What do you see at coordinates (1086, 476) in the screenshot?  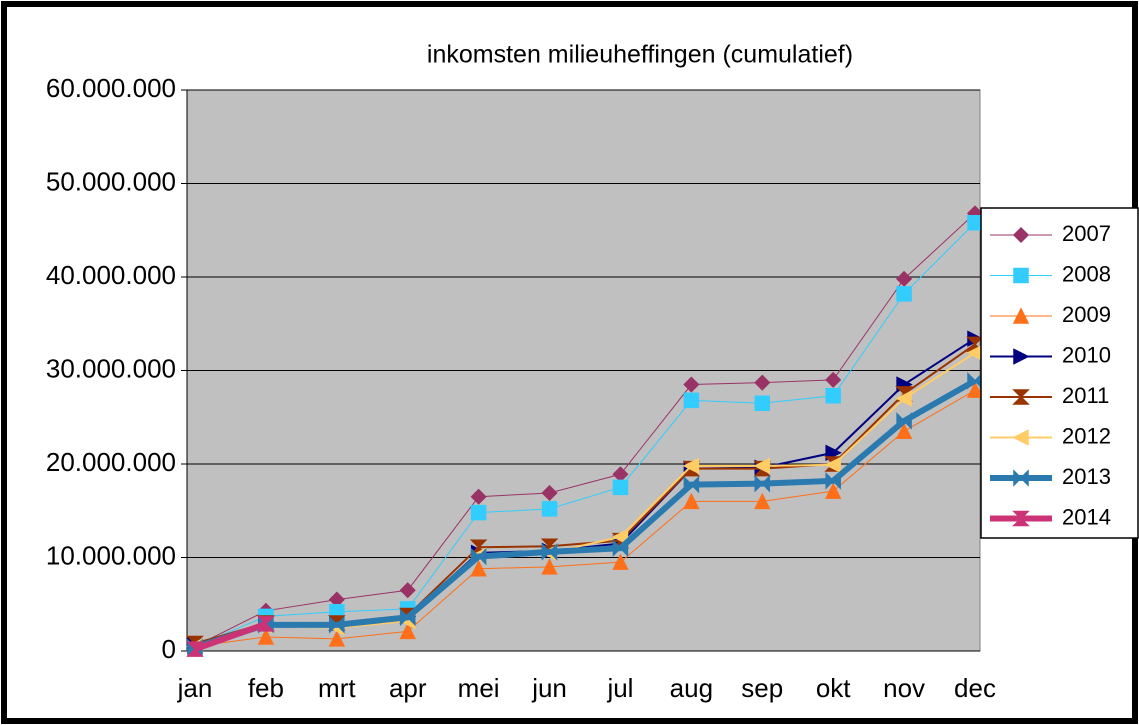 I see `legend-label: 2013` at bounding box center [1086, 476].